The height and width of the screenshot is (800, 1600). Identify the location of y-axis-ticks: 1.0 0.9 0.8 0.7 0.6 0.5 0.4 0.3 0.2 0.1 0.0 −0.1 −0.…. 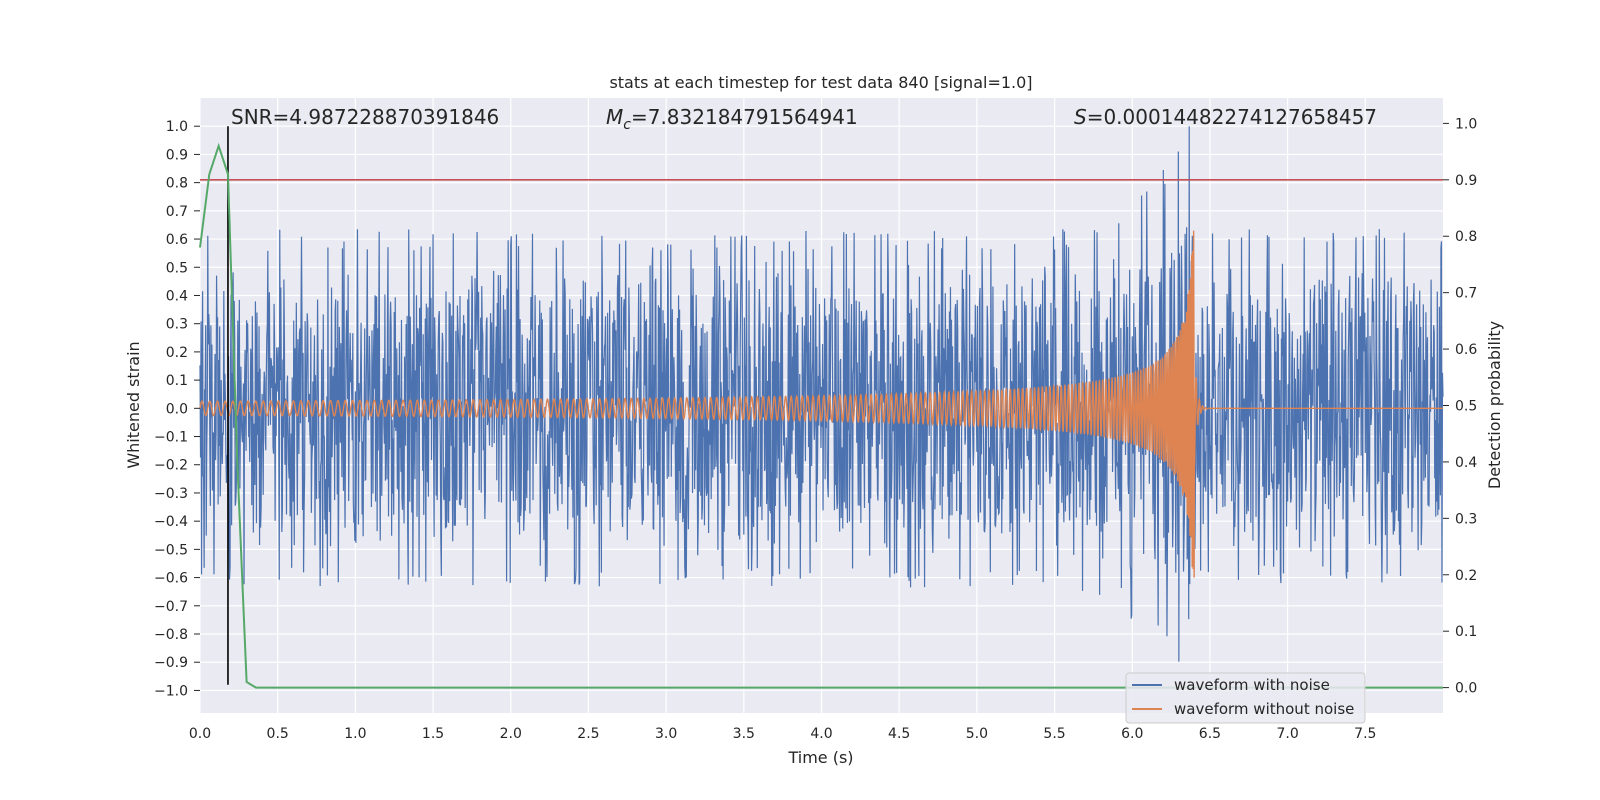
(177, 409).